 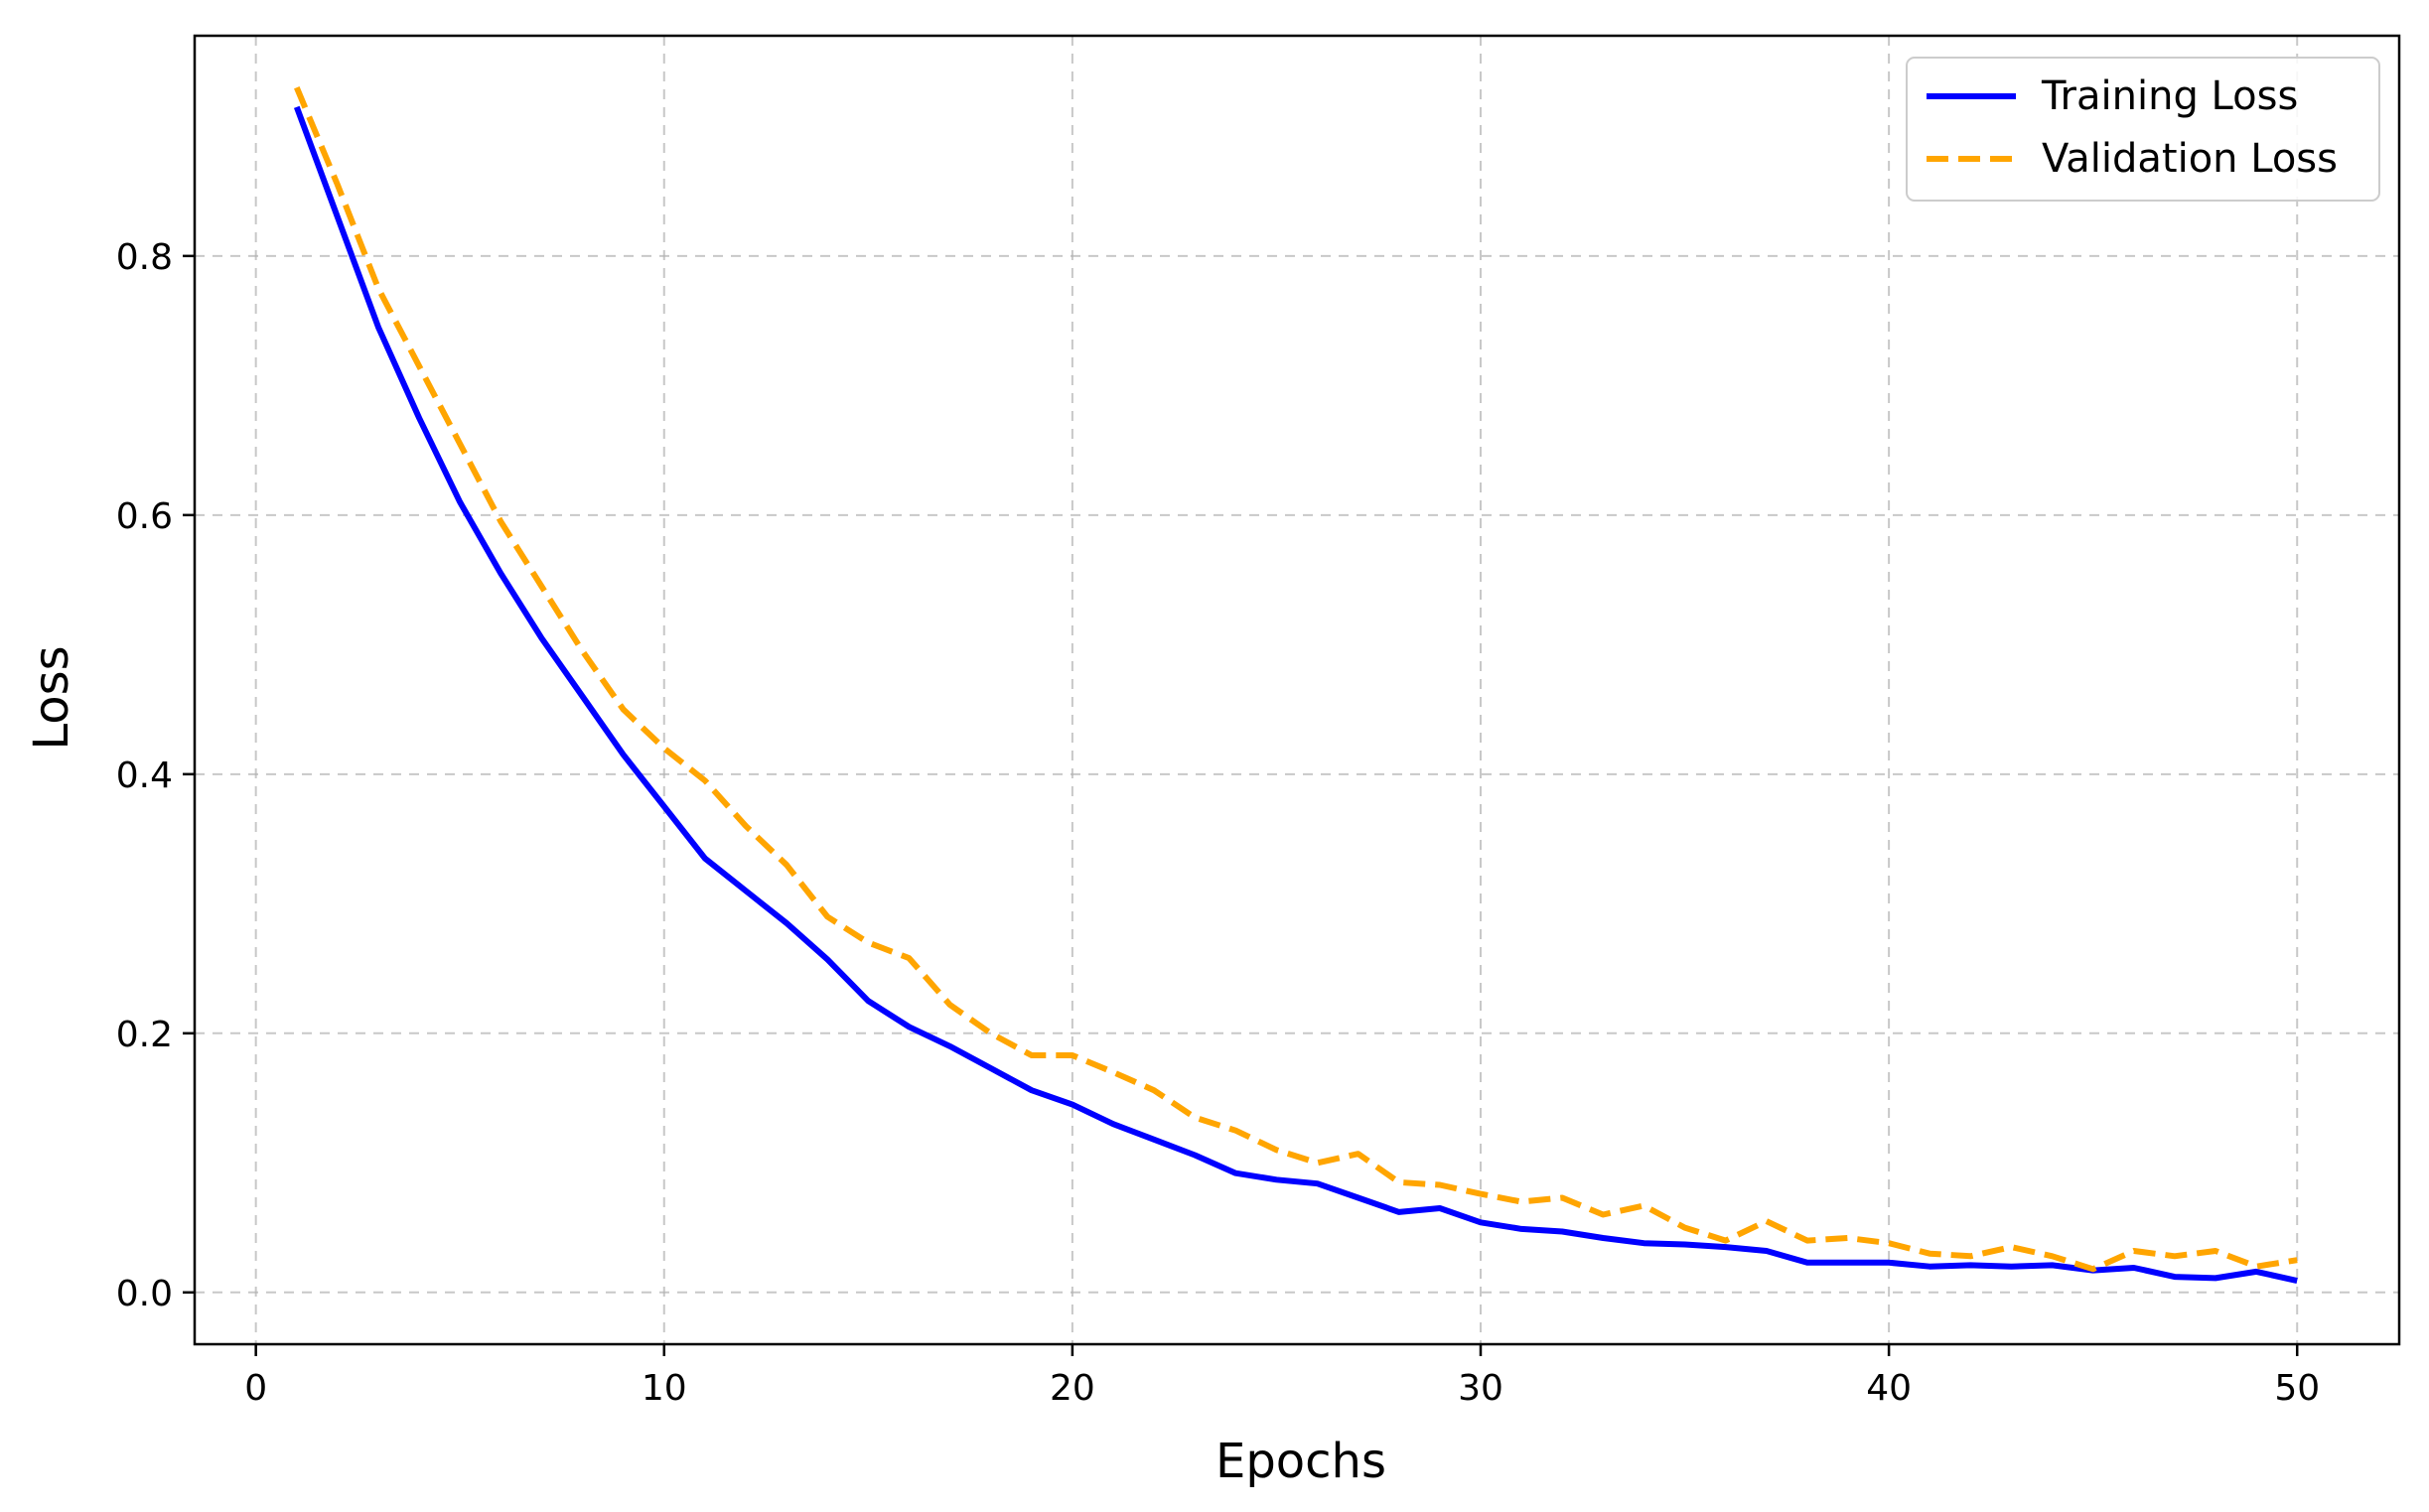 What do you see at coordinates (2169, 96) in the screenshot?
I see `legend-label-training-loss: Training Loss` at bounding box center [2169, 96].